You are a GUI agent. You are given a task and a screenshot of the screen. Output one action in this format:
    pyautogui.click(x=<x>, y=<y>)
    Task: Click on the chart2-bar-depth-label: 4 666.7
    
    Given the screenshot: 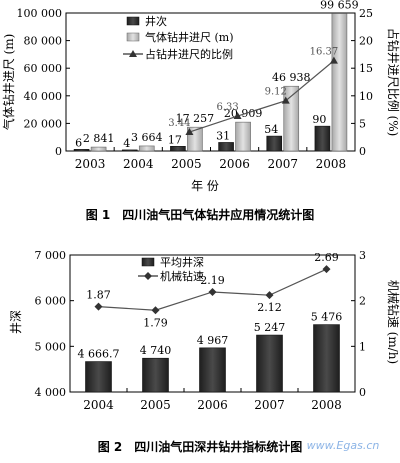 What is the action you would take?
    pyautogui.click(x=99, y=354)
    